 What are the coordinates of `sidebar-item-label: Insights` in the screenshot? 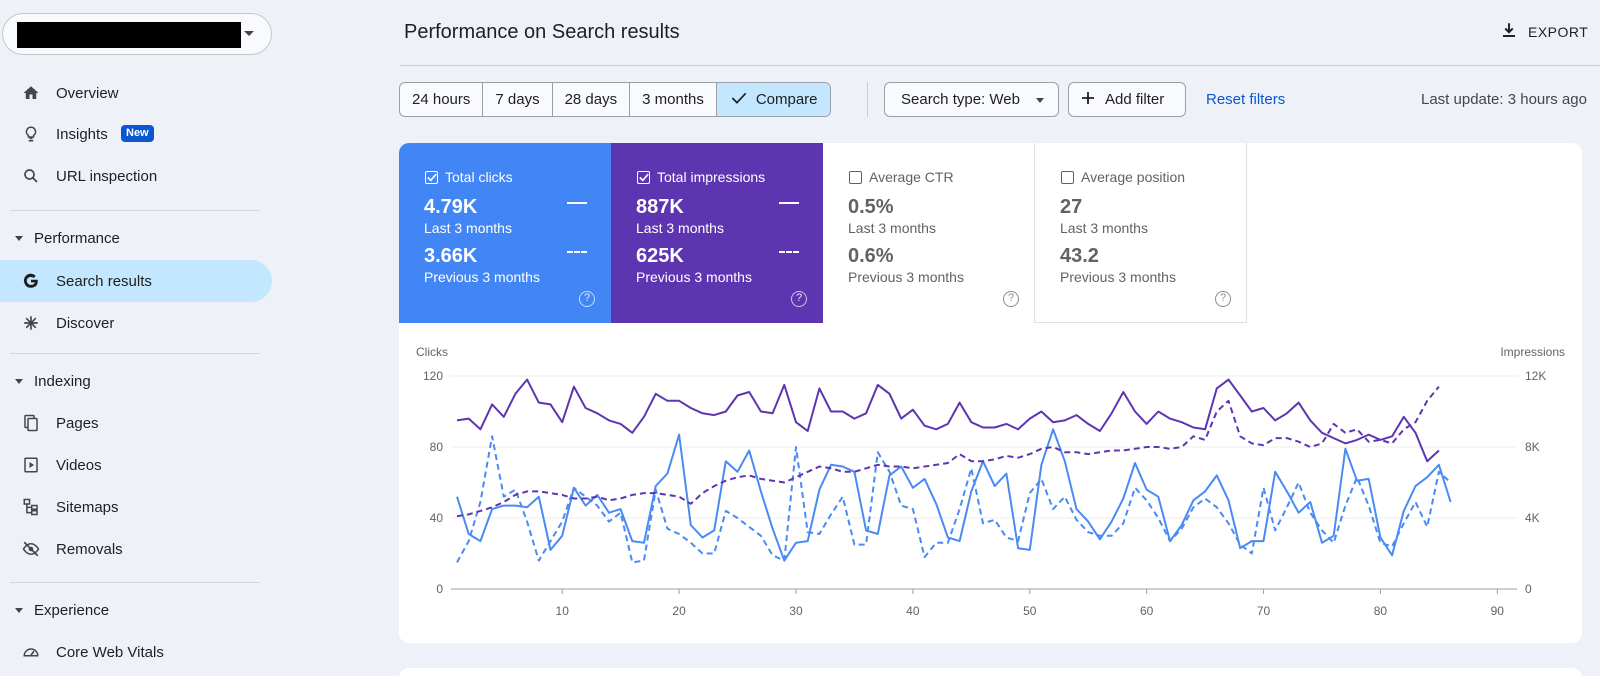 It's located at (82, 134).